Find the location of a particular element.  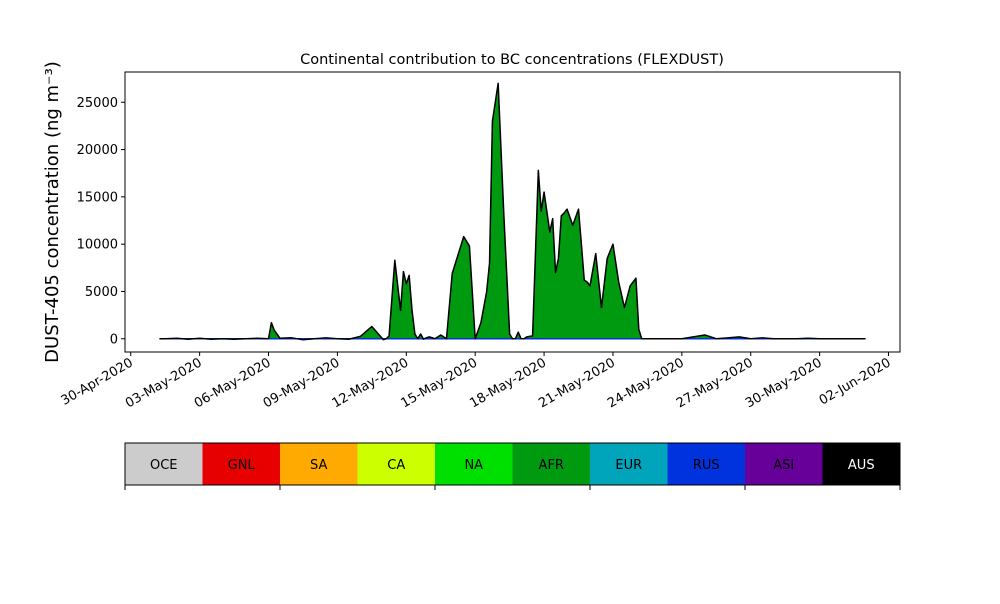

legend-swatch-gnl is located at coordinates (241, 464).